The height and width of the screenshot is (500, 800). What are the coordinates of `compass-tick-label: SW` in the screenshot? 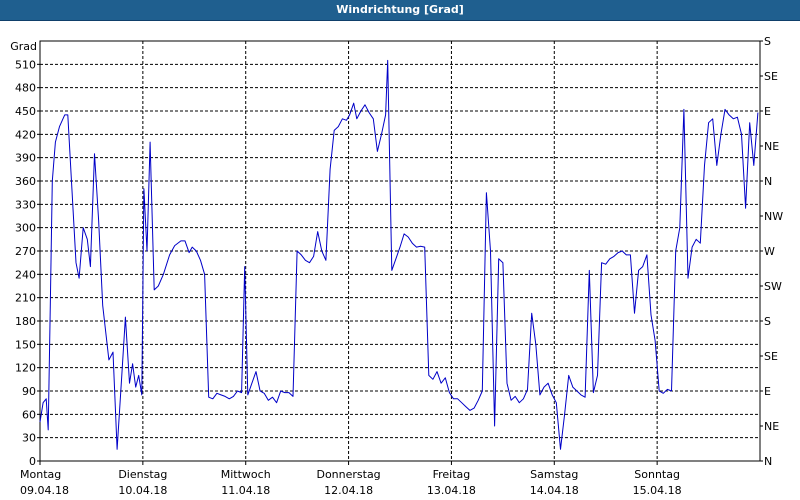 It's located at (773, 286).